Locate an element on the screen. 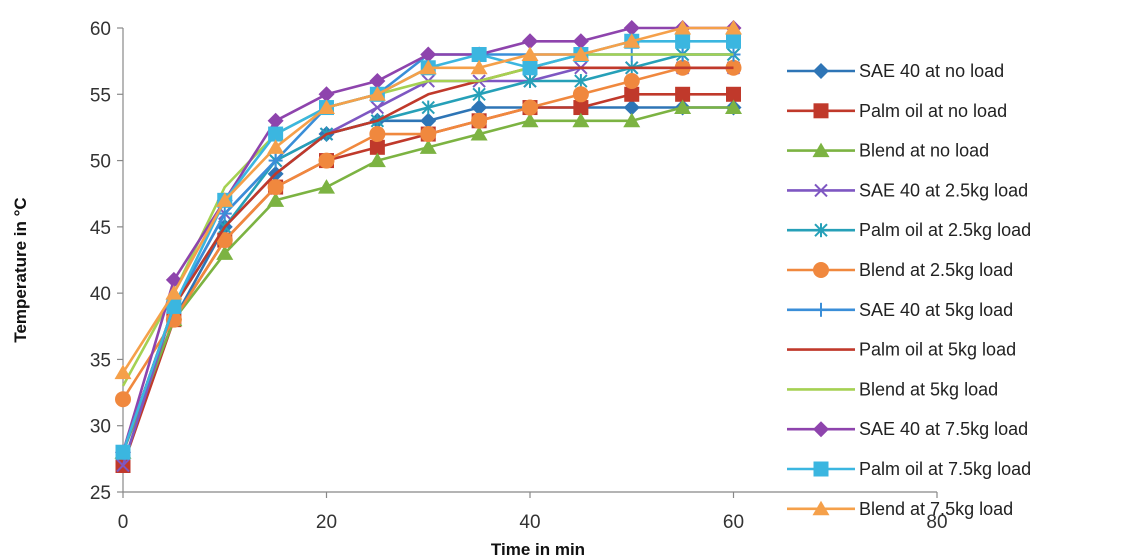 Image resolution: width=1148 pixels, height=560 pixels. legend-item-sae-40-at-5kg-load: SAE 40 at 5kg load is located at coordinates (900, 310).